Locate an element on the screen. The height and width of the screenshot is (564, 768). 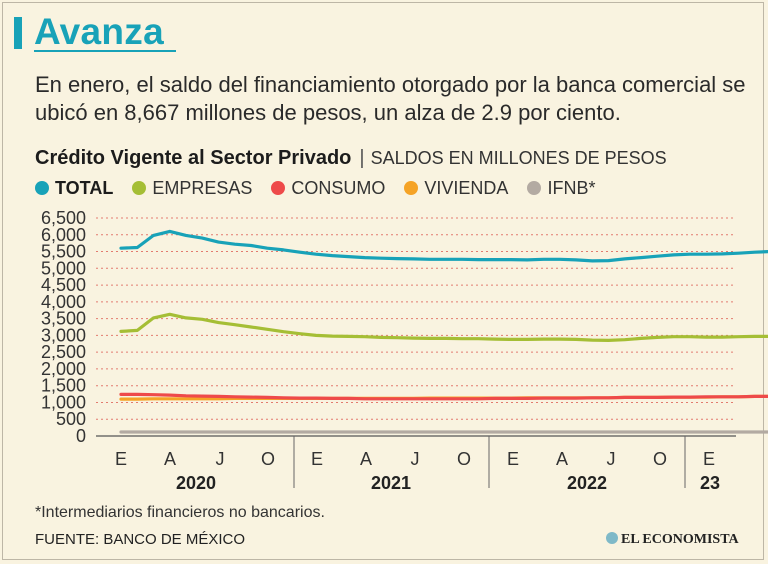
legend-item-empresas: EMPRESAS is located at coordinates (192, 188).